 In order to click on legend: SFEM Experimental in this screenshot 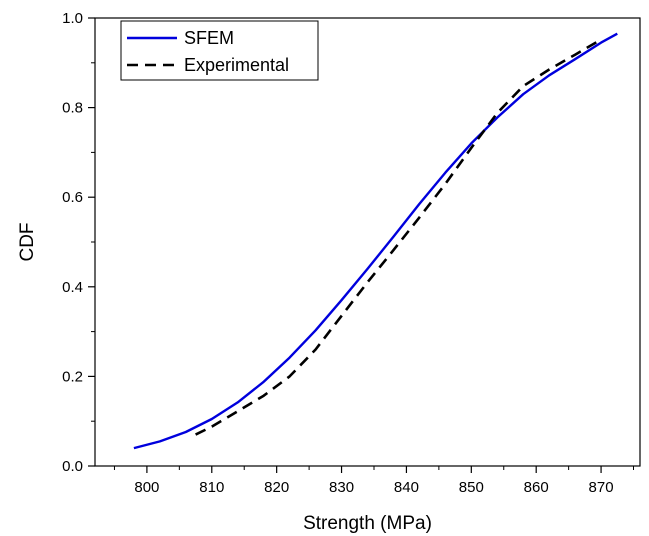, I will do `click(219, 50)`.